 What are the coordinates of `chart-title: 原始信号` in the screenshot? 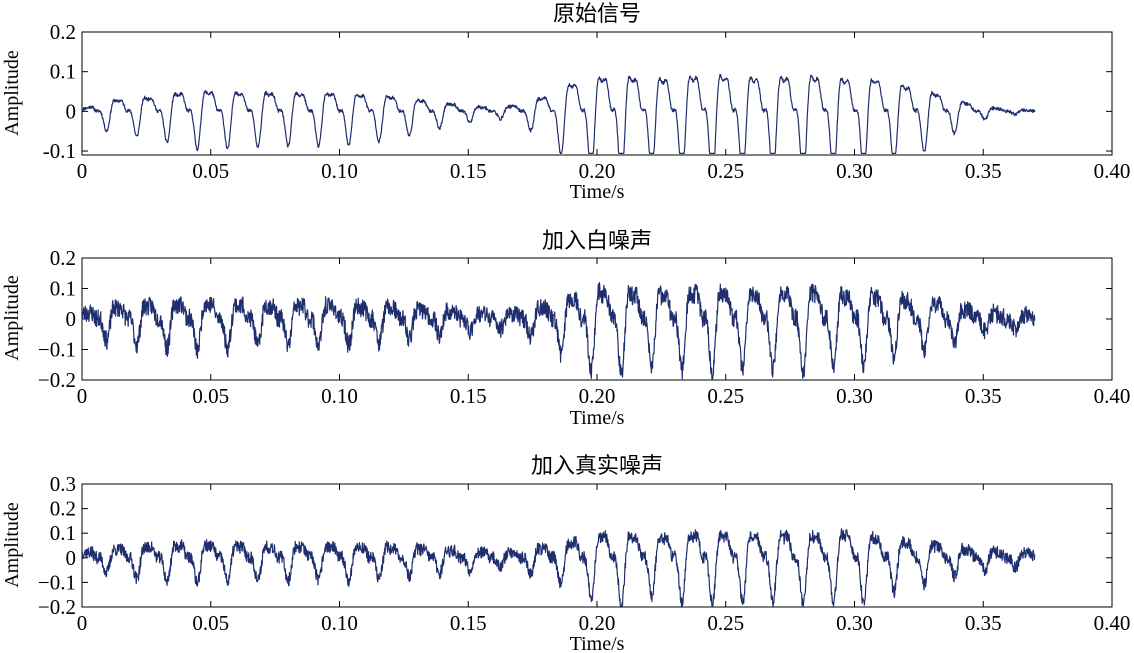 It's located at (597, 14).